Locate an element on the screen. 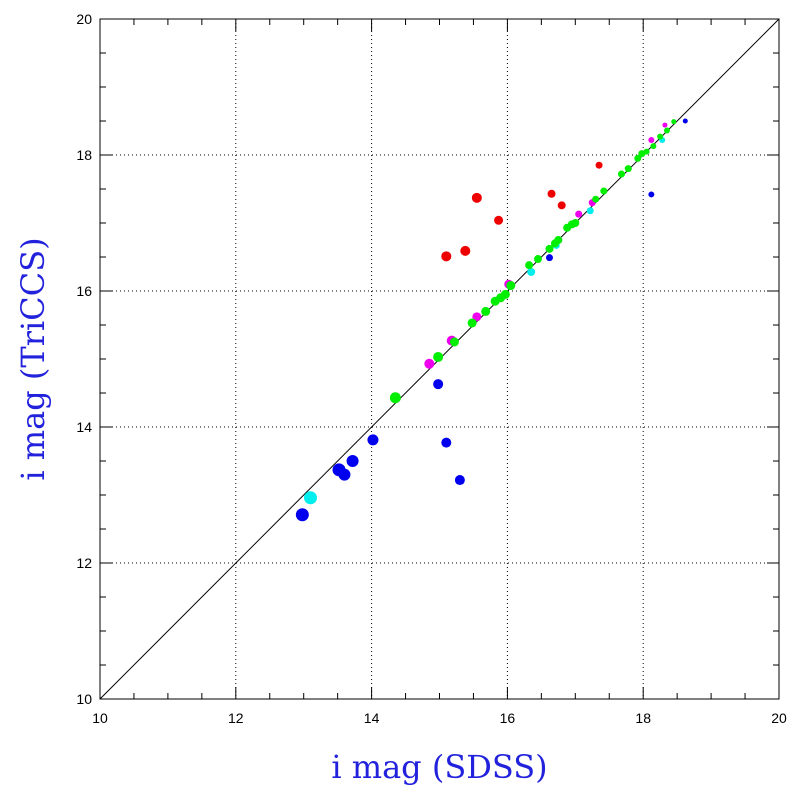 This screenshot has width=797, height=797. x-tick-label: 12 is located at coordinates (236, 718).